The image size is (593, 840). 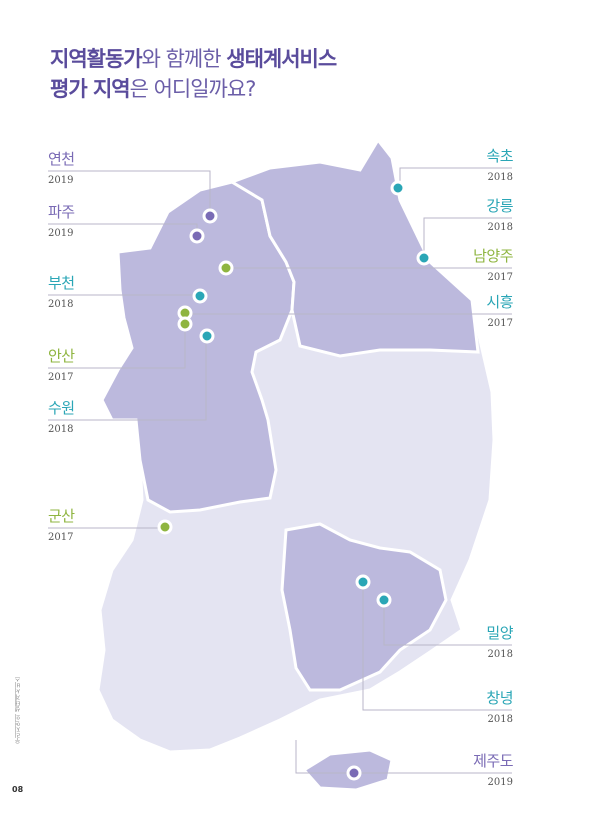 I want to click on location-name: 안산, so click(x=61, y=356).